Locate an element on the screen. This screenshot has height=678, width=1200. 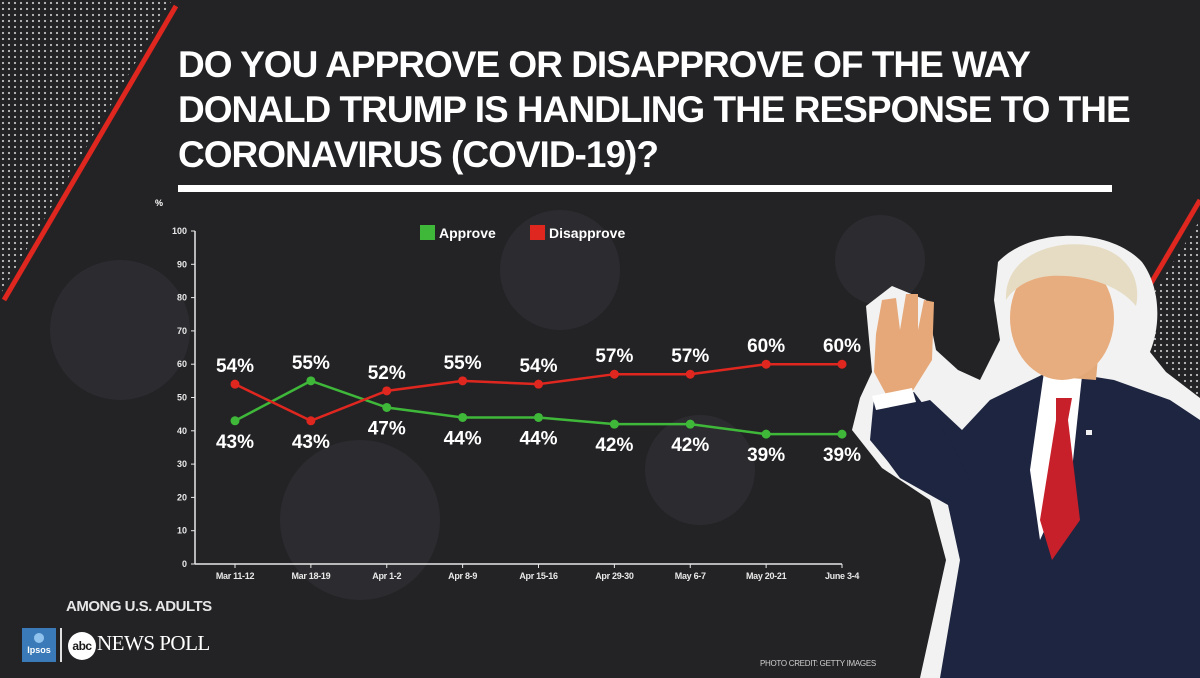
ipsos-logo: Ipsos is located at coordinates (39, 645).